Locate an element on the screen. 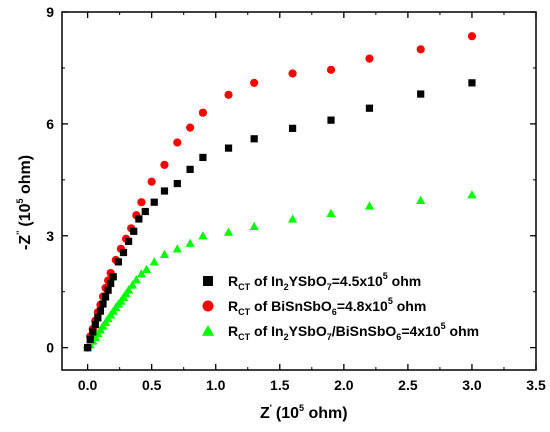 Image resolution: width=550 pixels, height=432 pixels. x-tick-label: 3.0 is located at coordinates (472, 385).